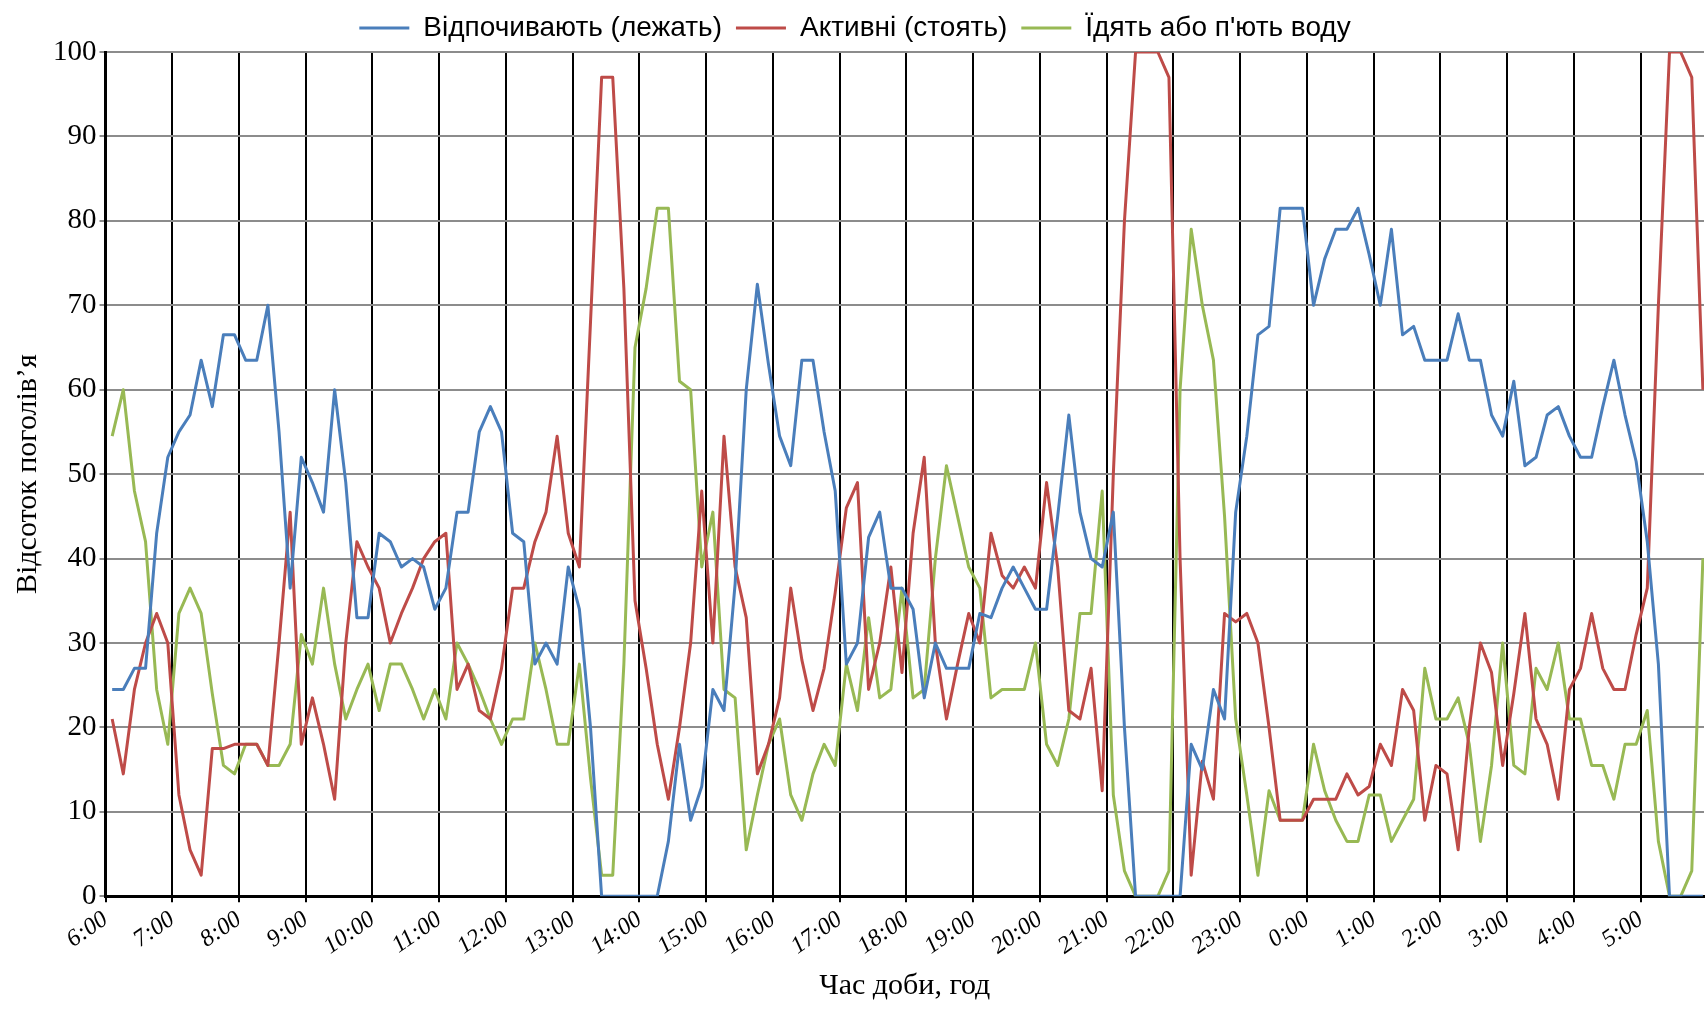 The height and width of the screenshot is (1014, 1706). I want to click on legend-label: Їдять або п'ють воду, so click(1218, 26).